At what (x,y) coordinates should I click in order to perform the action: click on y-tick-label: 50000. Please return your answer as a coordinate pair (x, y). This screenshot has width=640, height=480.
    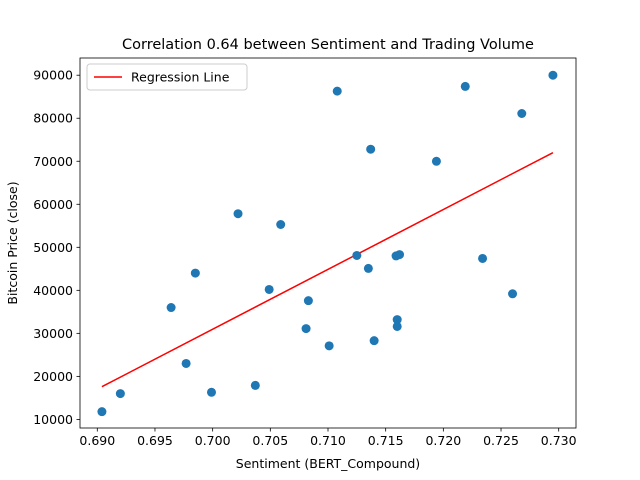
    Looking at the image, I should click on (53, 247).